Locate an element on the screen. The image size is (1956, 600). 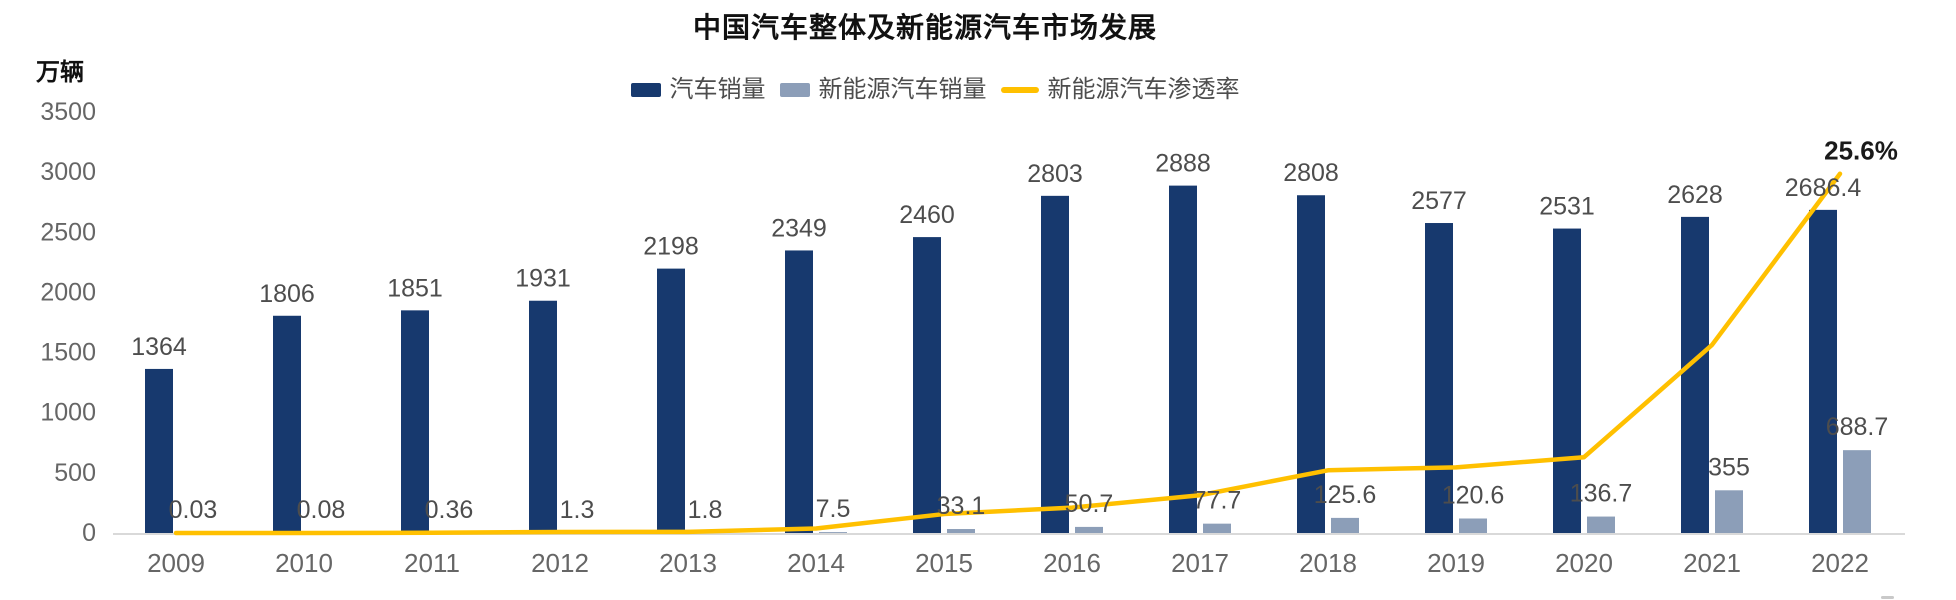
value-label-auto-2018: 2808 is located at coordinates (1311, 173).